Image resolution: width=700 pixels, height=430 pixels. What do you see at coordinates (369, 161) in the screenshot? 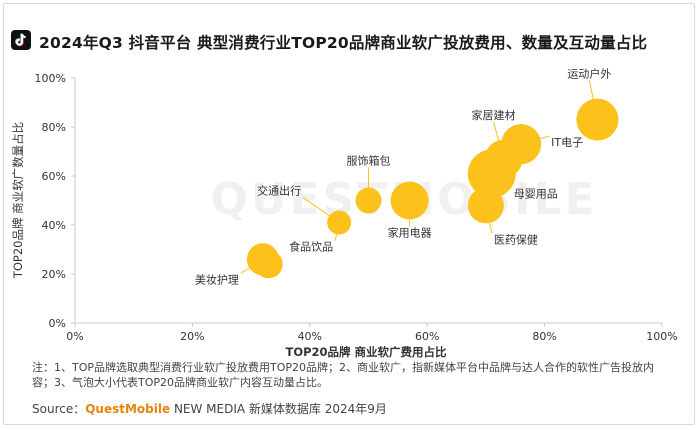
I see `bubble-label: 服饰箱包` at bounding box center [369, 161].